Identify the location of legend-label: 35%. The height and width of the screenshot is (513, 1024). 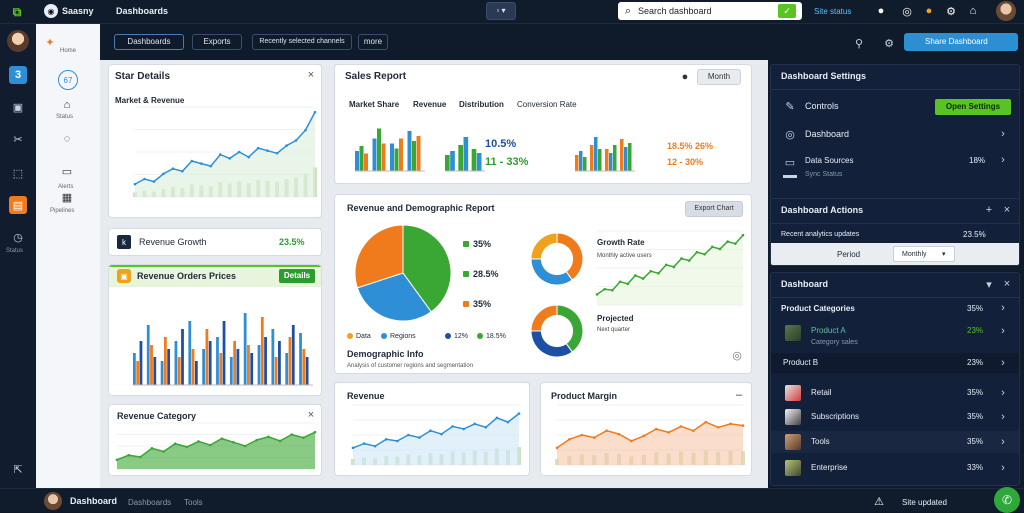
(482, 304).